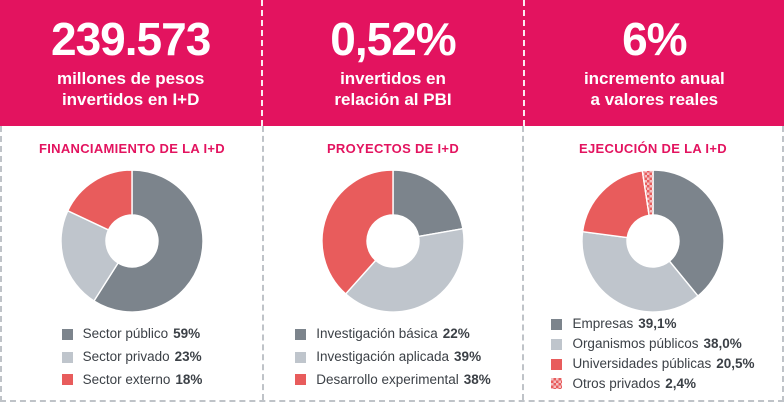 The width and height of the screenshot is (784, 406). Describe the element at coordinates (125, 333) in the screenshot. I see `legend-label: Sector público` at that location.